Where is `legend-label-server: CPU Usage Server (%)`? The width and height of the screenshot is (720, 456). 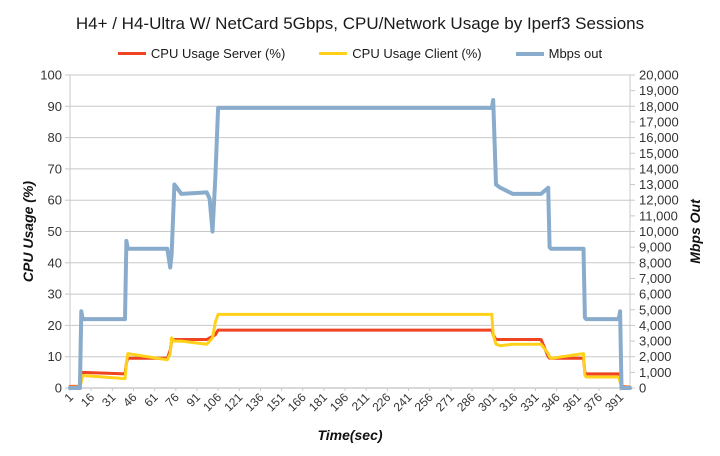 legend-label-server: CPU Usage Server (%) is located at coordinates (218, 53).